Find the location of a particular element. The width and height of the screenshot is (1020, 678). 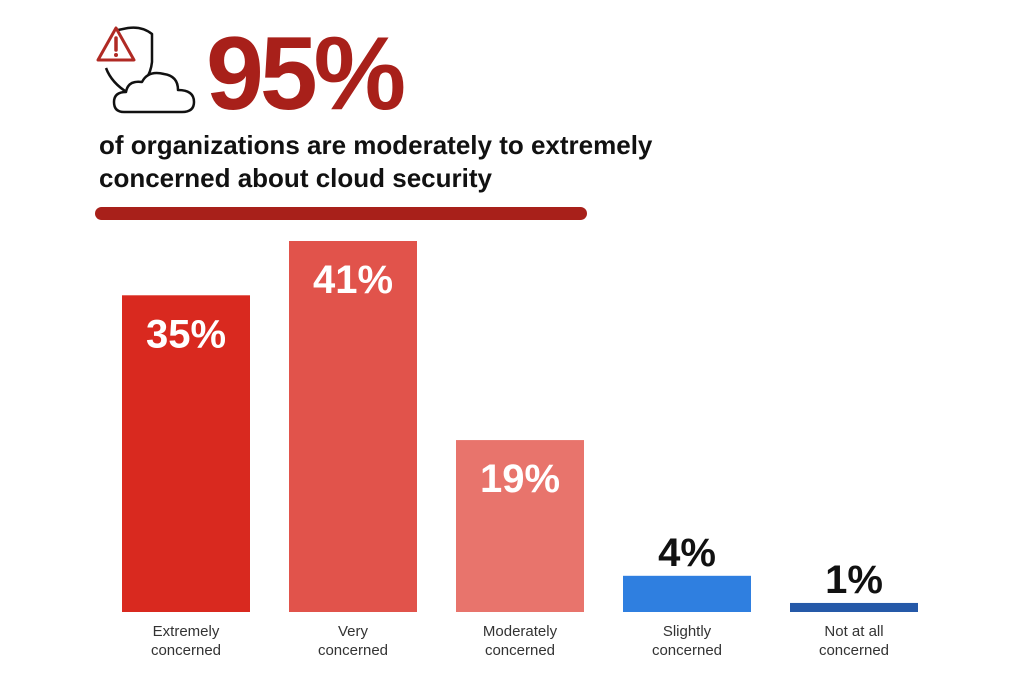

category-label-1-line-1: concerned is located at coordinates (353, 650).